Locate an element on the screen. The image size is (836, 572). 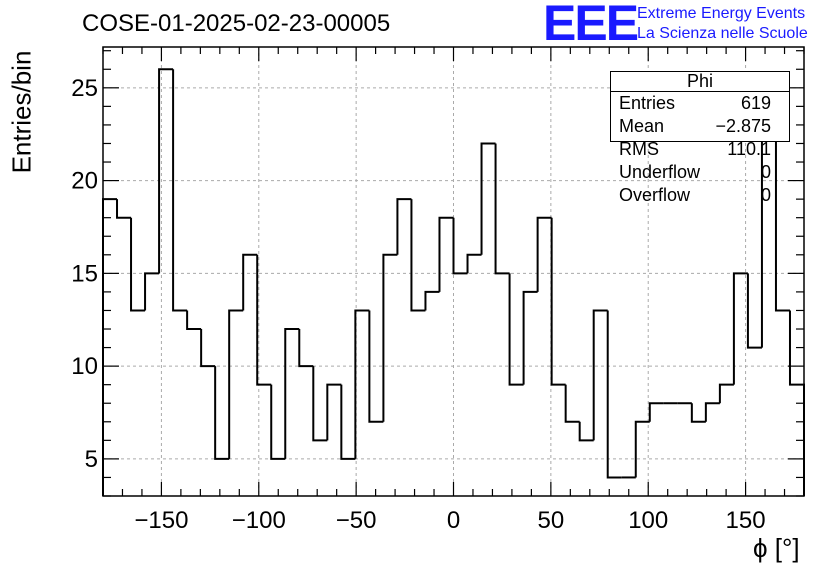
stats-row-overflow: Overflow 0 is located at coordinates (695, 196).